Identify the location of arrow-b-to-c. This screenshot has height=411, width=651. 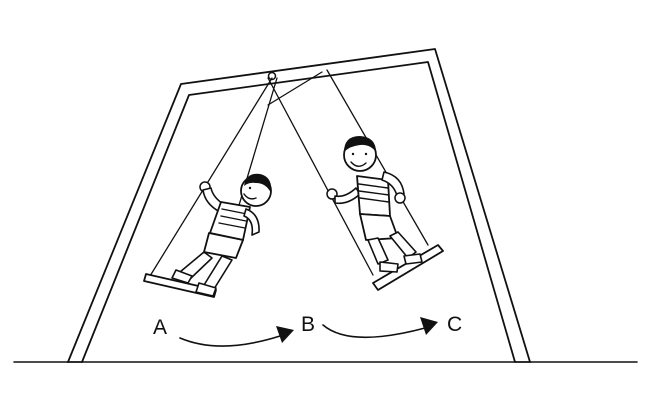
(380, 328).